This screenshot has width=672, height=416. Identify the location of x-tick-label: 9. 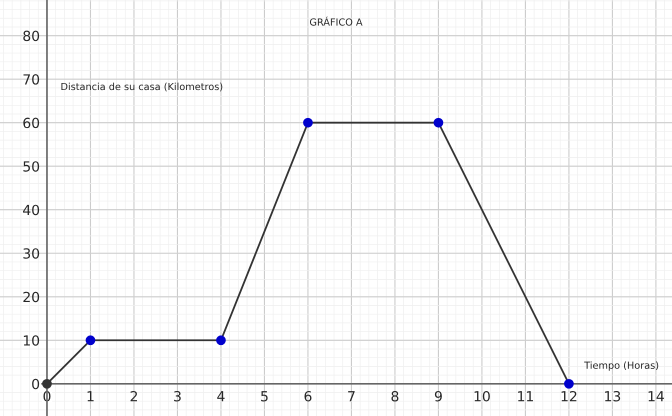
(438, 396).